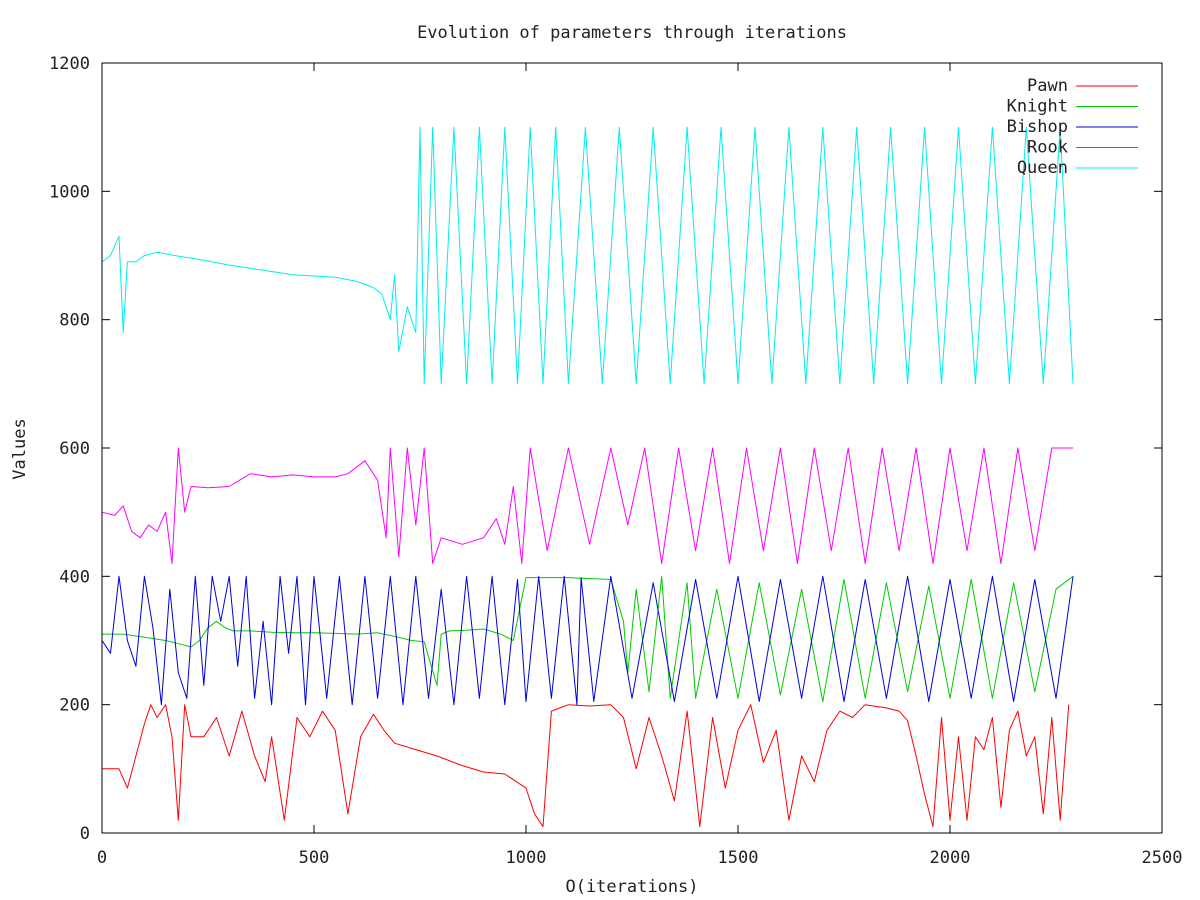 This screenshot has width=1200, height=900. Describe the element at coordinates (74, 449) in the screenshot. I see `y-tick-label: 600` at that location.